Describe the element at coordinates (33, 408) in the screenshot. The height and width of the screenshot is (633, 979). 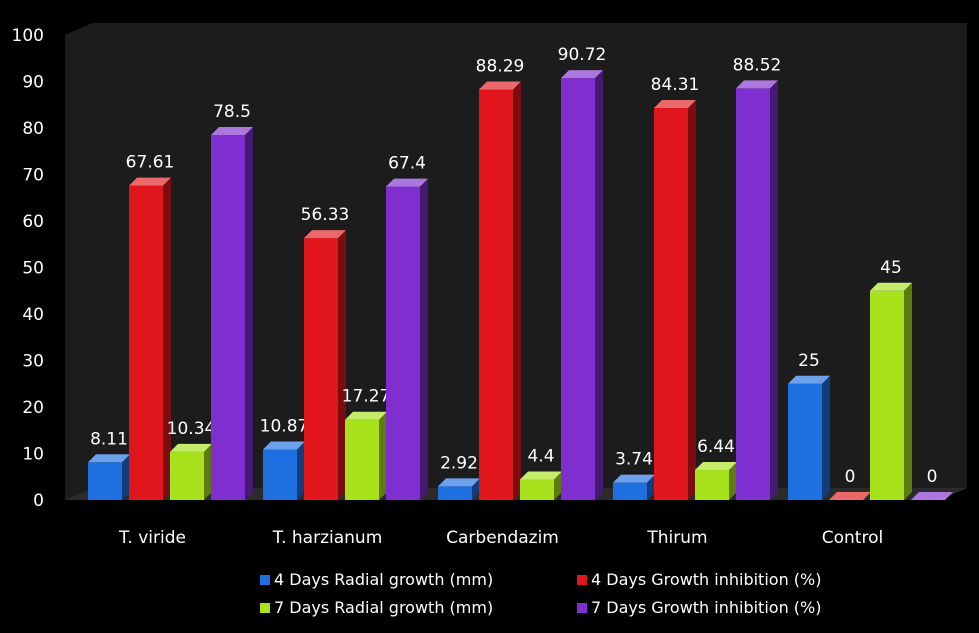
I see `y-tick-label: 20` at that location.